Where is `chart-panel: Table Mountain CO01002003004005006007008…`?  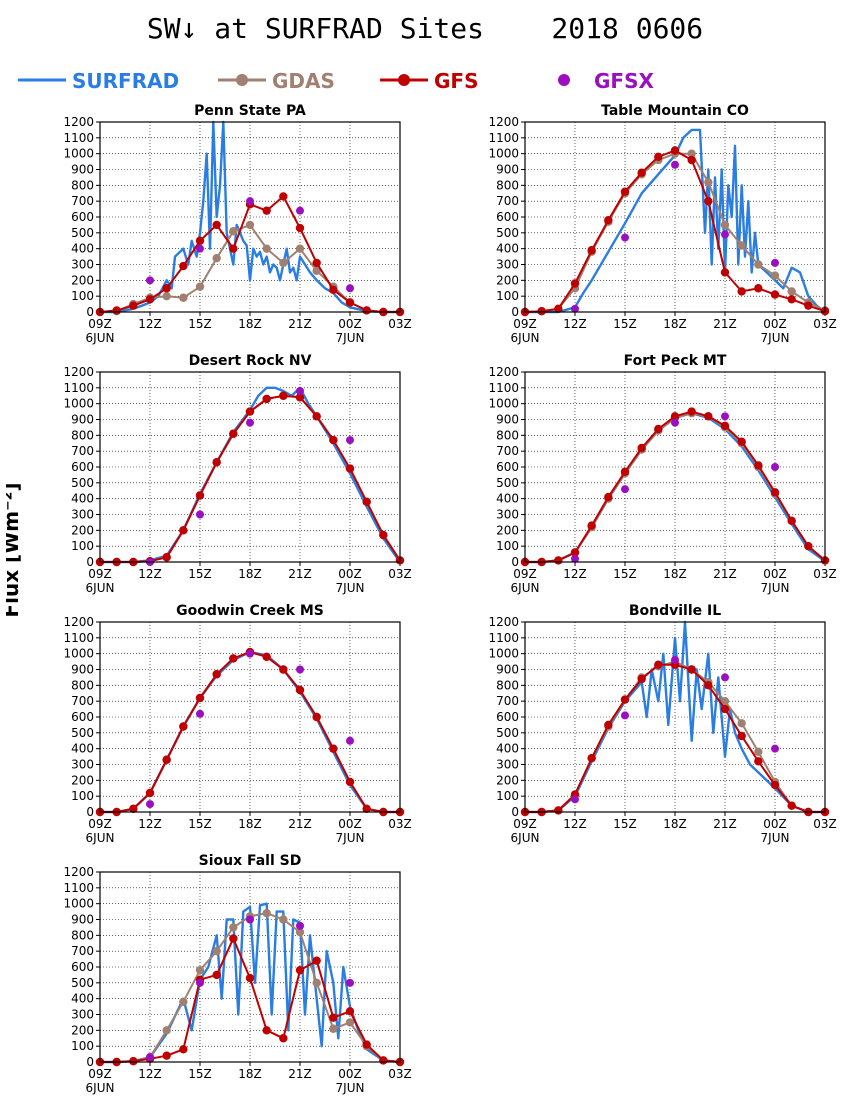
chart-panel: Table Mountain CO01002003004005006007008… is located at coordinates (662, 224).